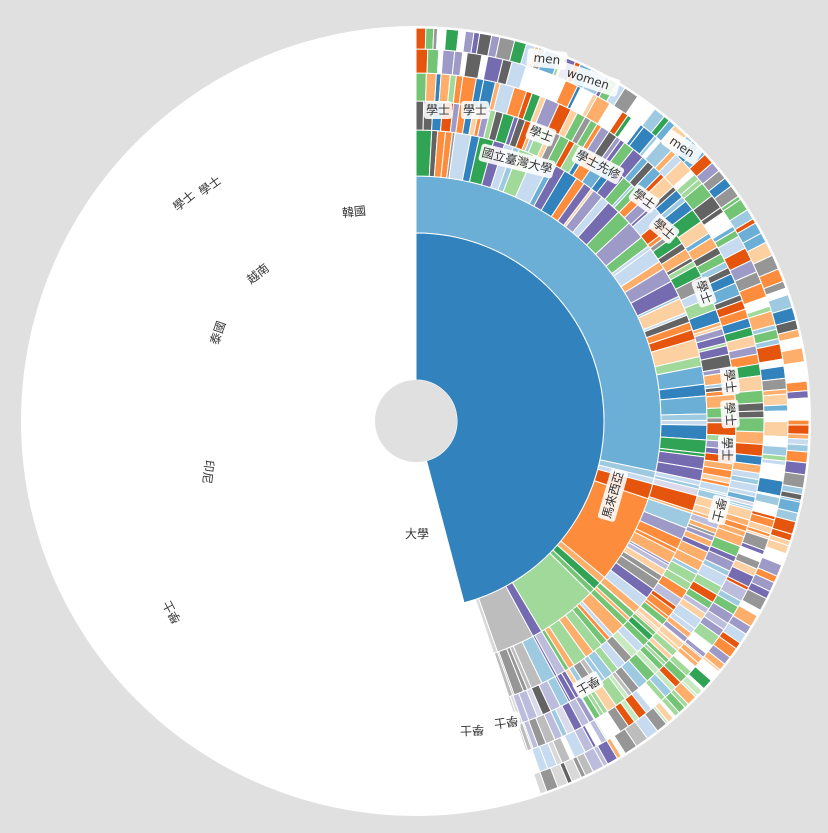 Image resolution: width=828 pixels, height=833 pixels. I want to click on segment-label-text: 韓國, so click(353, 212).